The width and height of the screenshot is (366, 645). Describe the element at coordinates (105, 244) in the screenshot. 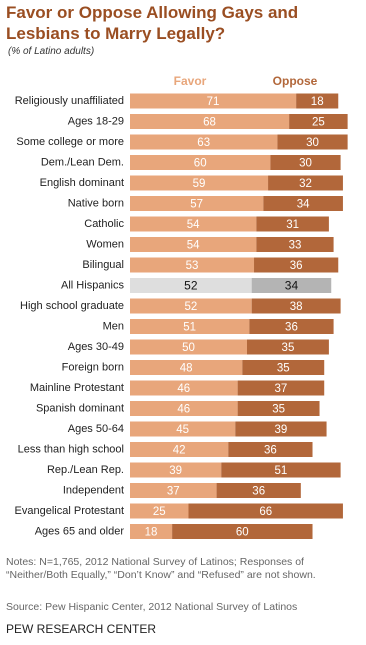

I see `category-label: Women` at that location.